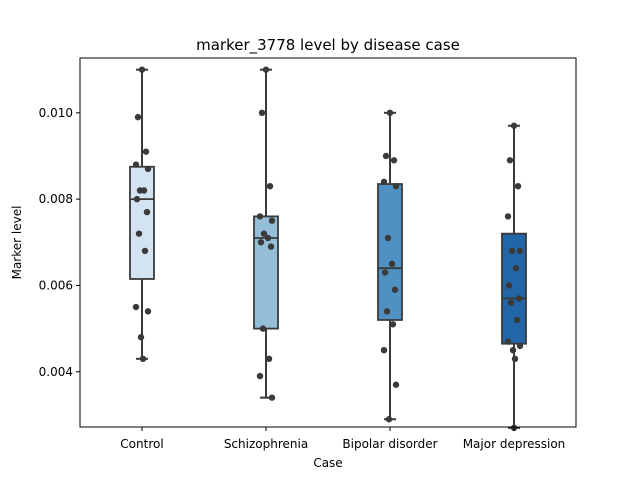 The image size is (640, 480). What do you see at coordinates (266, 444) in the screenshot?
I see `x-tick-label: Schizophrenia` at bounding box center [266, 444].